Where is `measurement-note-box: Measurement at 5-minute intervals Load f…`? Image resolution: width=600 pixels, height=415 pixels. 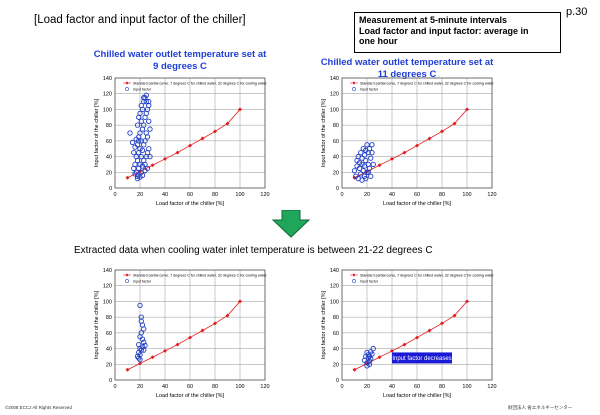 measurement-note-box: Measurement at 5-minute intervals Load f… is located at coordinates (457, 32).